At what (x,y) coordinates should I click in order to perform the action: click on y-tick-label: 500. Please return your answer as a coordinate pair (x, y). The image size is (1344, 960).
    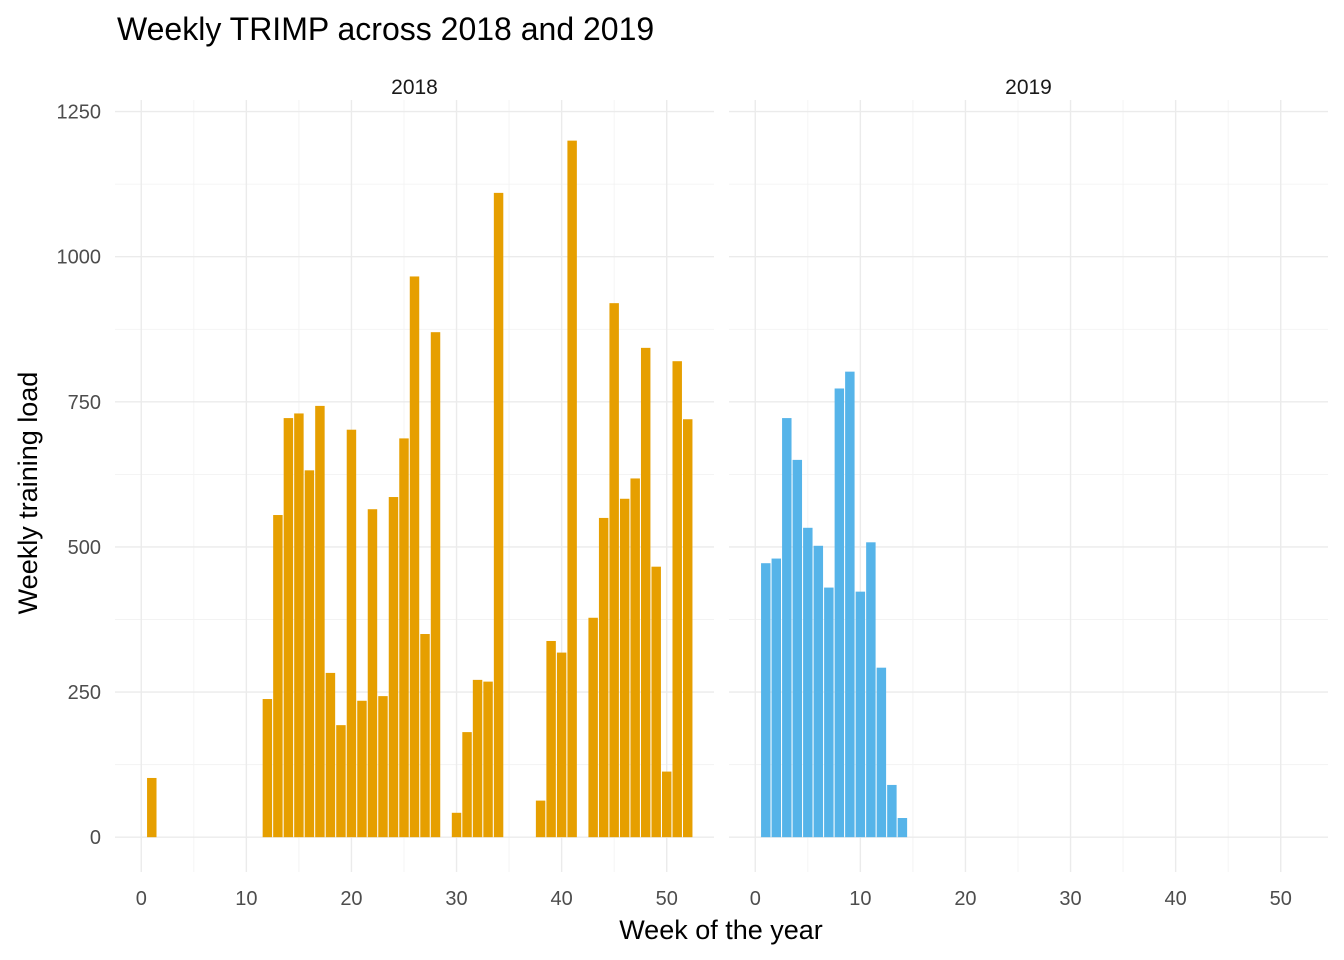
    Looking at the image, I should click on (84, 548).